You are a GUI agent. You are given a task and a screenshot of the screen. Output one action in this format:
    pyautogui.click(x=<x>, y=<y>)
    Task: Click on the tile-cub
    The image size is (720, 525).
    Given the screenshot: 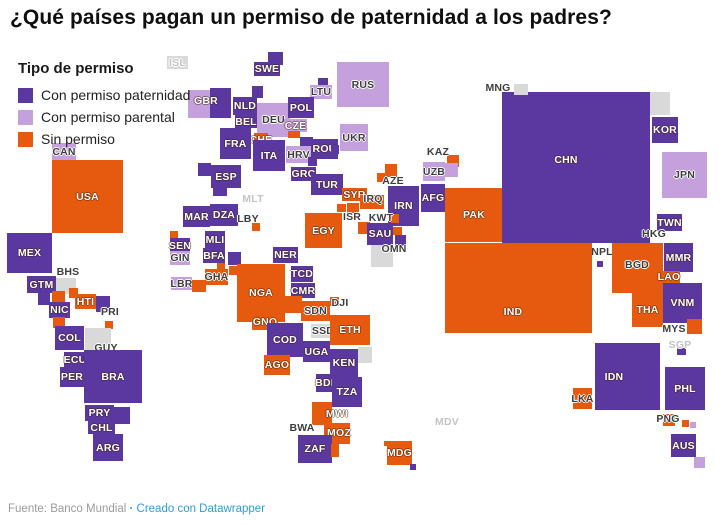 What is the action you would take?
    pyautogui.click(x=58, y=298)
    